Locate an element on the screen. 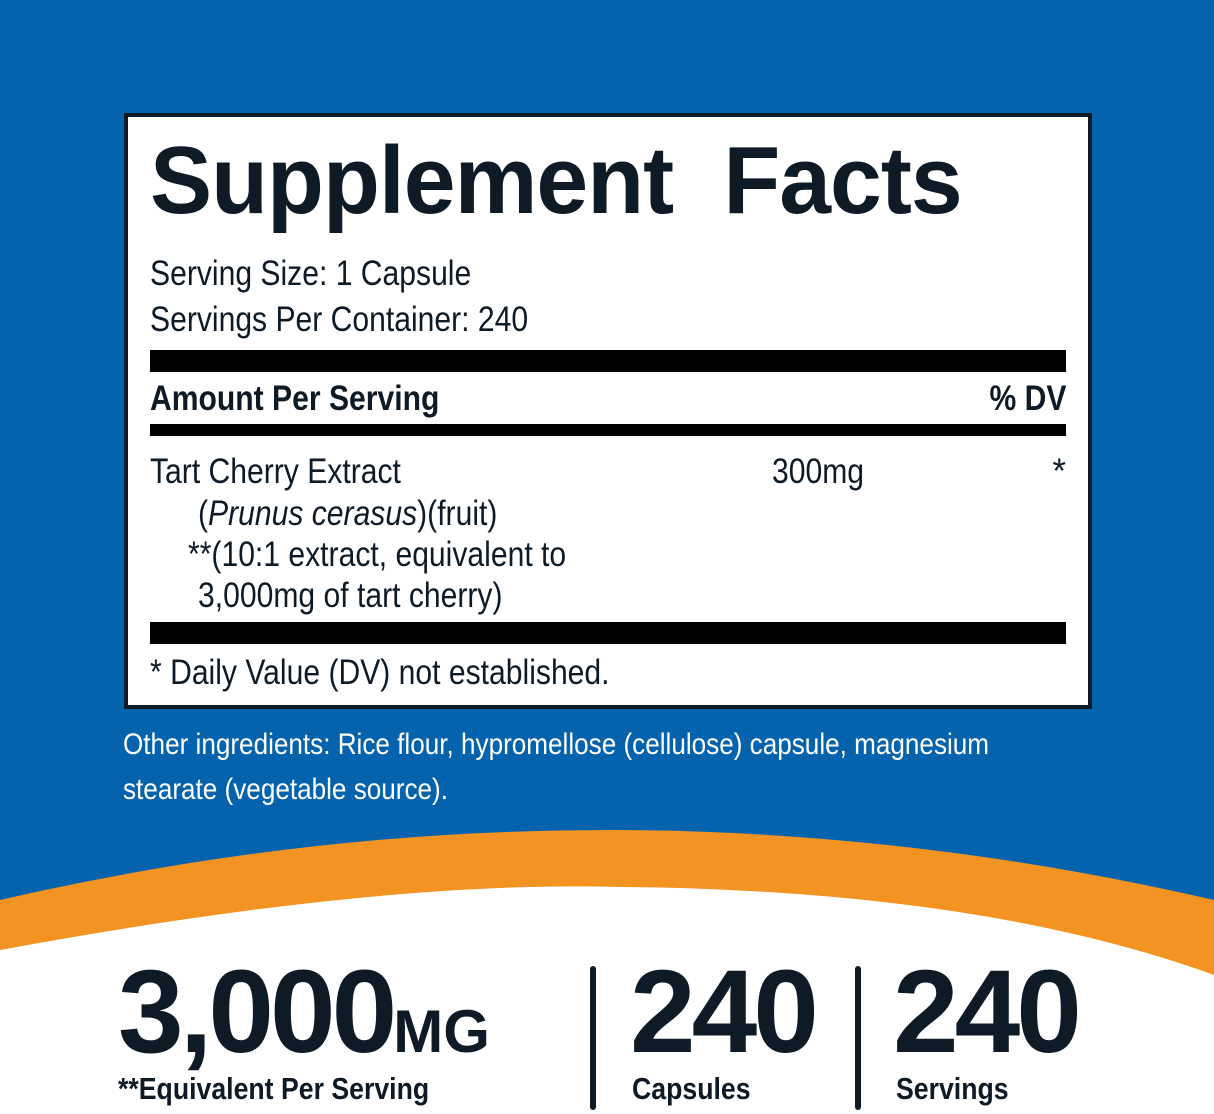 The image size is (1214, 1114). stat-capsules-value: 240 is located at coordinates (724, 1012).